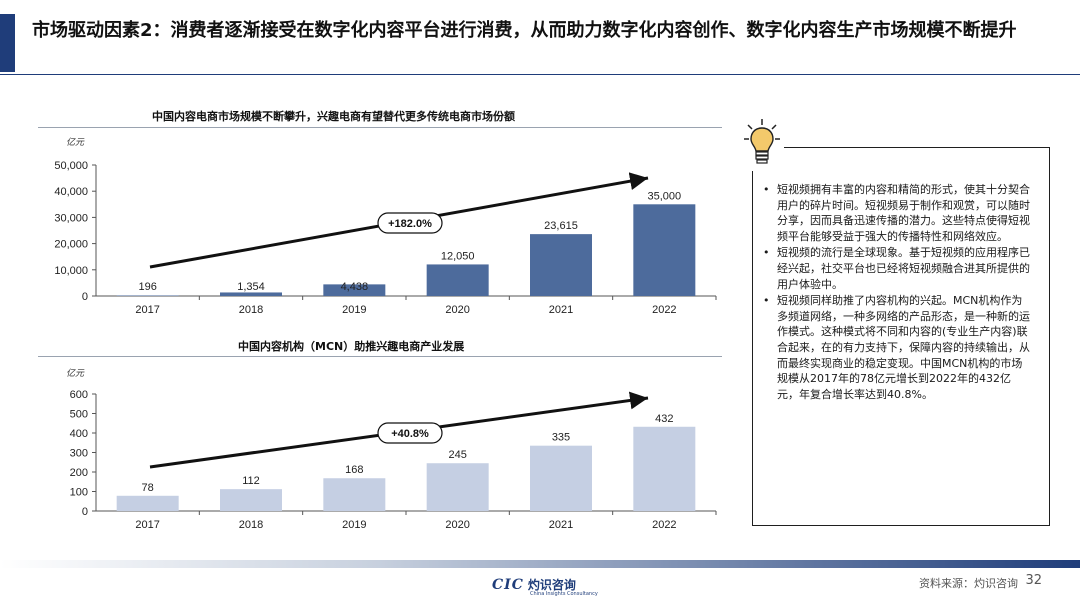 Image resolution: width=1080 pixels, height=608 pixels. What do you see at coordinates (71, 218) in the screenshot?
I see `y-tick-label: 30,000` at bounding box center [71, 218].